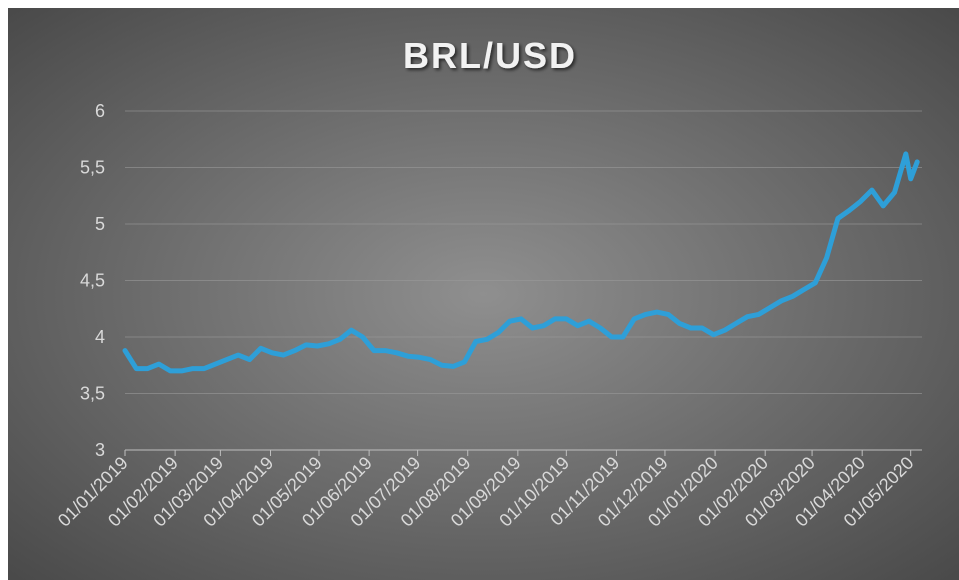 This screenshot has height=580, width=959. Describe the element at coordinates (92, 394) in the screenshot. I see `y-tick-label: 3,5` at that location.